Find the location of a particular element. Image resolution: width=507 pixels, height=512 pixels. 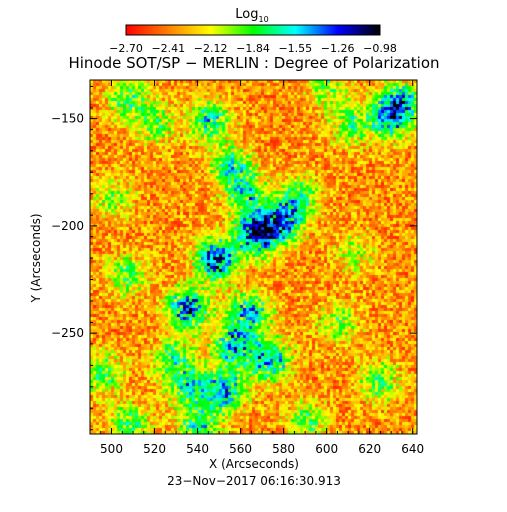

colorbar-tick-label: −1.26 is located at coordinates (338, 48).